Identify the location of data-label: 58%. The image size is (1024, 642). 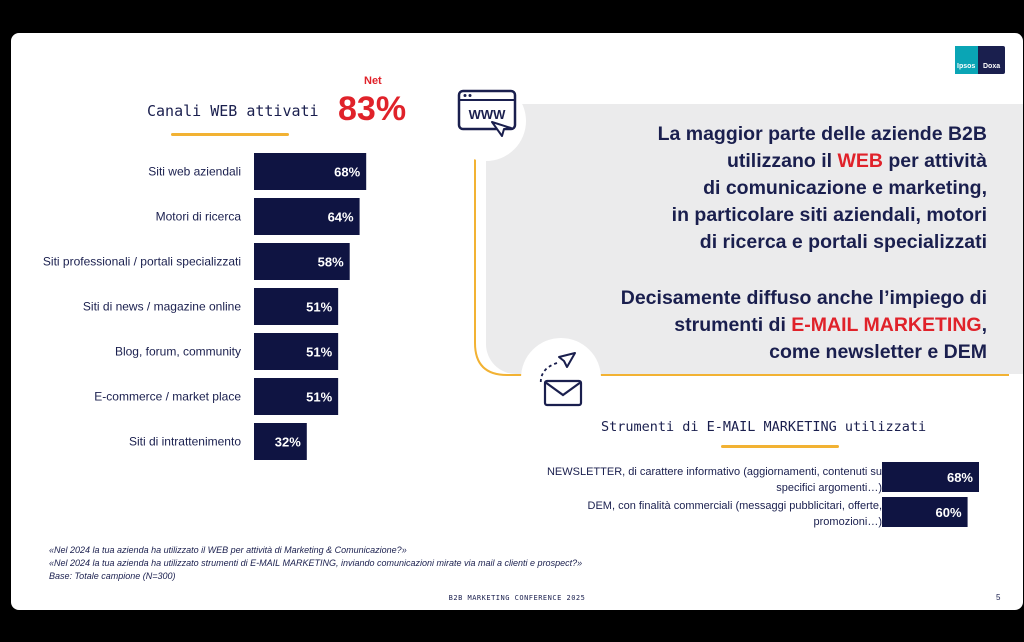
(331, 262).